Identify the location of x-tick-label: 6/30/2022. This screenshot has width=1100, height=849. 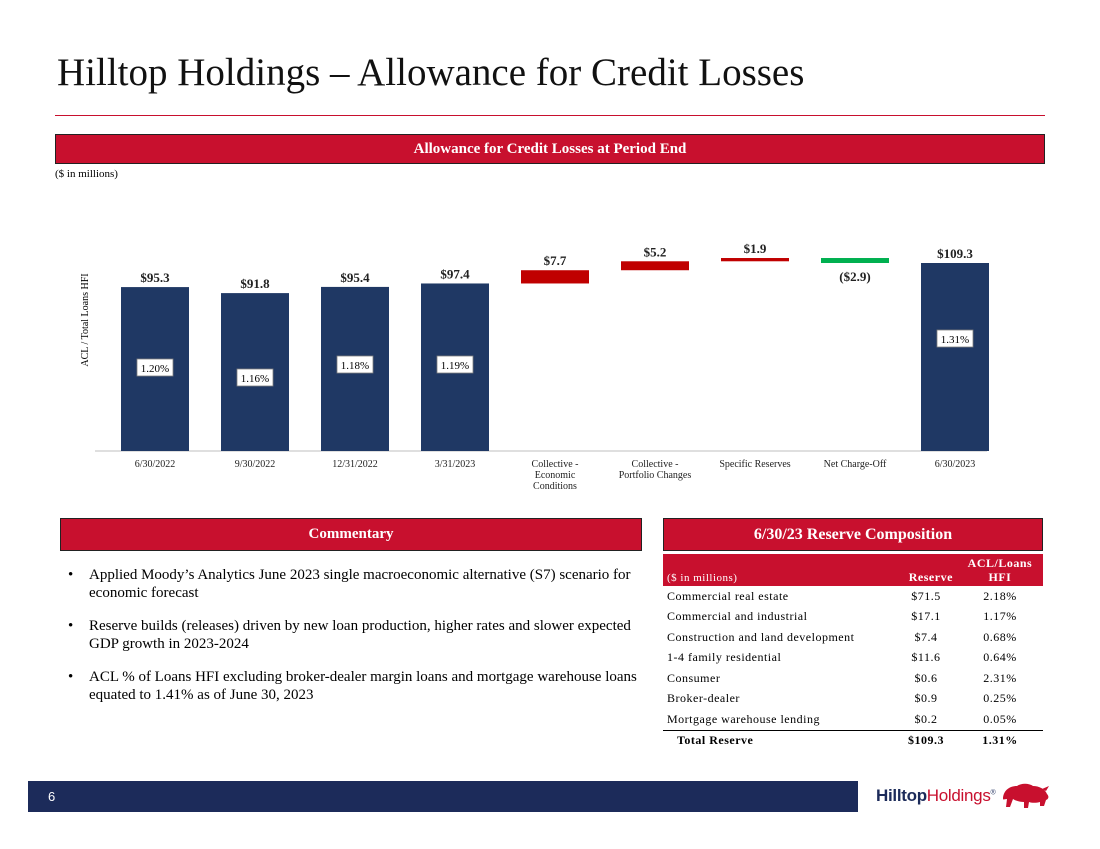
(155, 464).